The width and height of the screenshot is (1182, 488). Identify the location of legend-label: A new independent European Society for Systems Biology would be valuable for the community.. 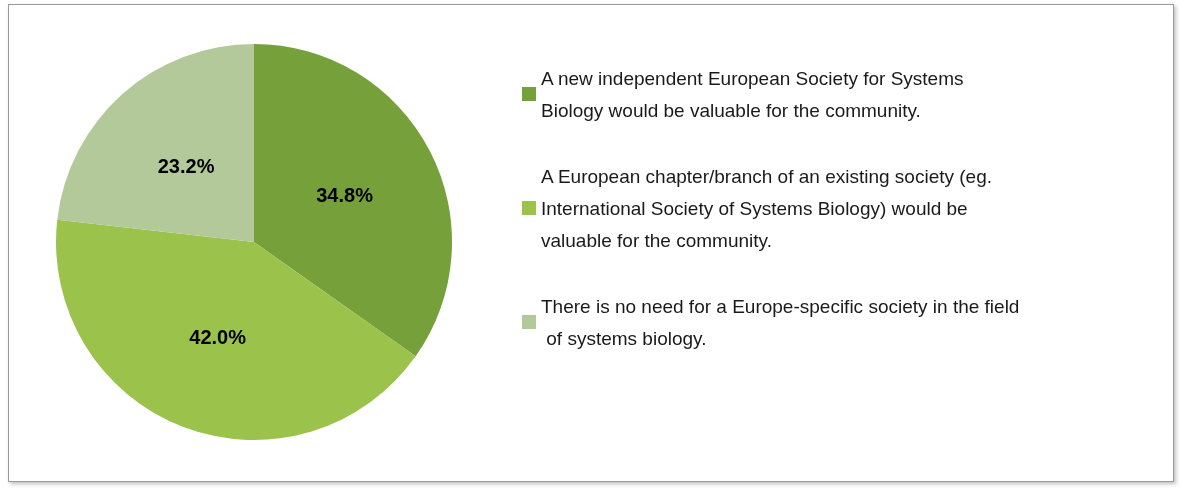
(755, 94).